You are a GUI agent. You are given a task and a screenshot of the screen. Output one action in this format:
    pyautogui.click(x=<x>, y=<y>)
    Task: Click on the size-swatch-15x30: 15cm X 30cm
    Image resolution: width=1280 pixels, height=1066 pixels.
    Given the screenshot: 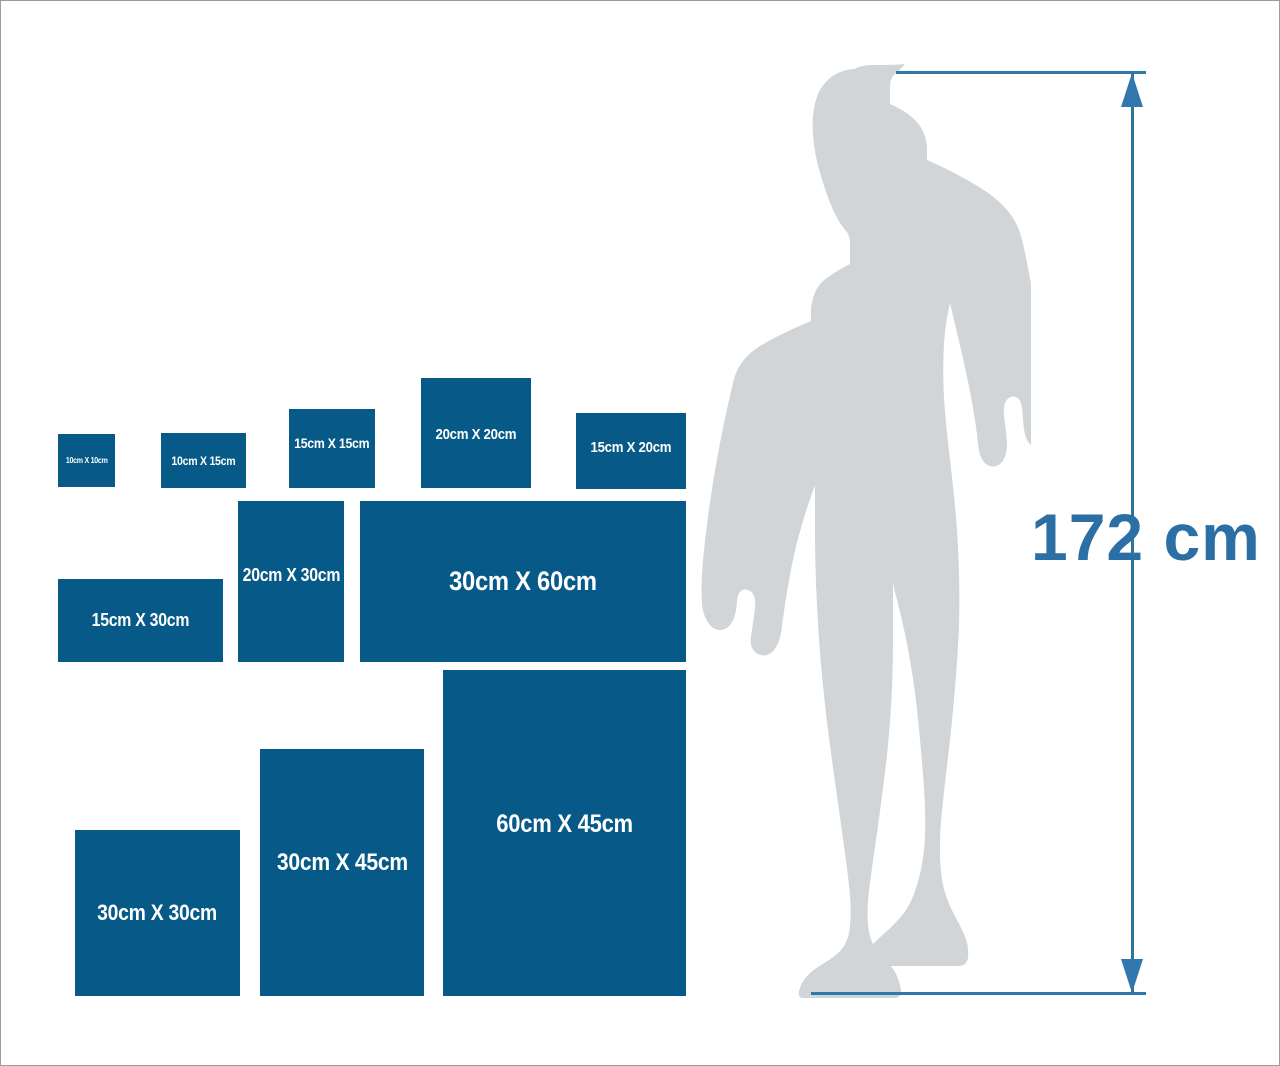 What is the action you would take?
    pyautogui.click(x=140, y=620)
    